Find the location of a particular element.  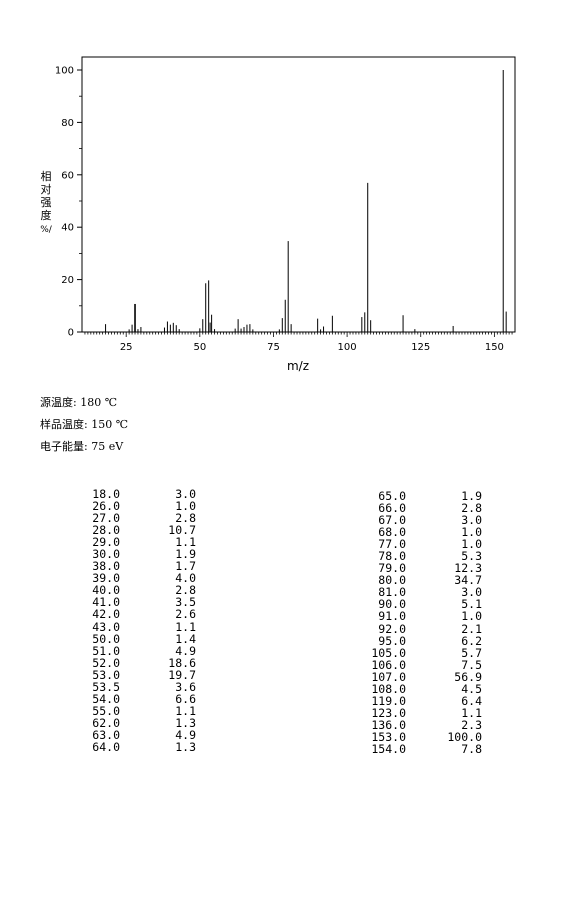

abundance-value: 6.6 is located at coordinates (185, 698).